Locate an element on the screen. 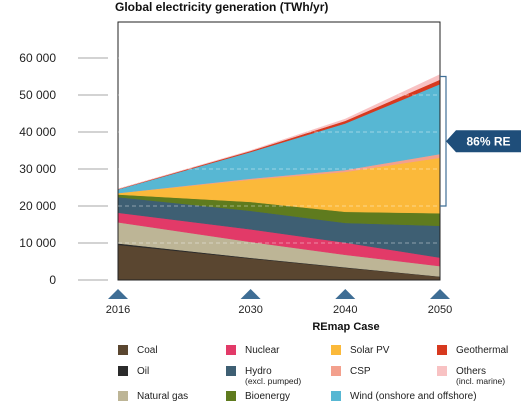  x-axis-title: REmap Case is located at coordinates (345, 327).